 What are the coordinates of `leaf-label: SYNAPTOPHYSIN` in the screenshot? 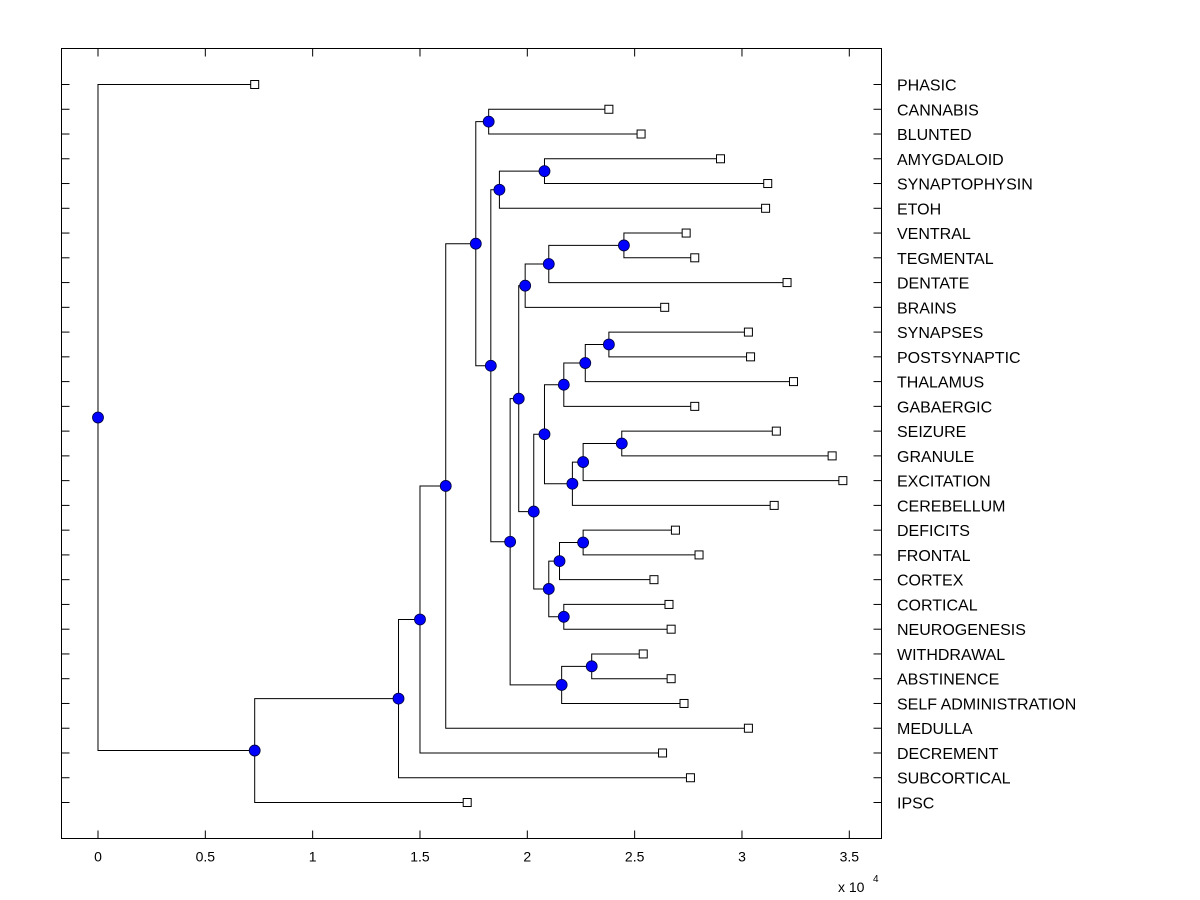 It's located at (965, 185).